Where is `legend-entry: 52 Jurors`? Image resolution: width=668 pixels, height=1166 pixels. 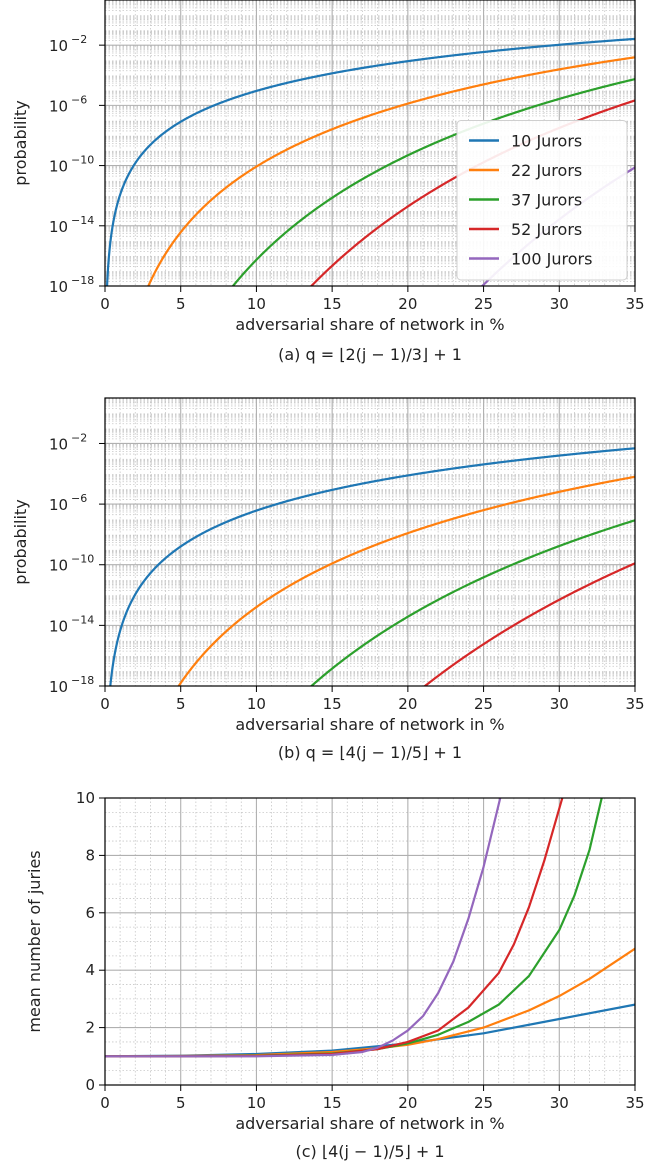
legend-entry: 52 Jurors is located at coordinates (546, 229).